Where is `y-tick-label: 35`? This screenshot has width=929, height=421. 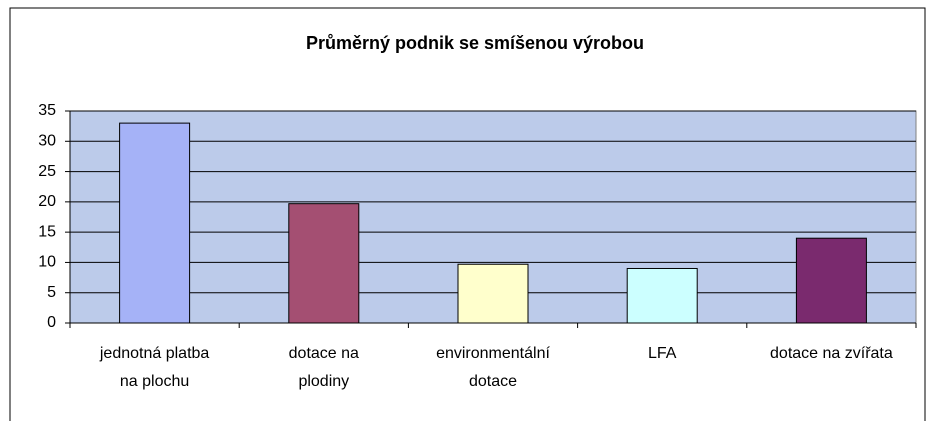 y-tick-label: 35 is located at coordinates (47, 110).